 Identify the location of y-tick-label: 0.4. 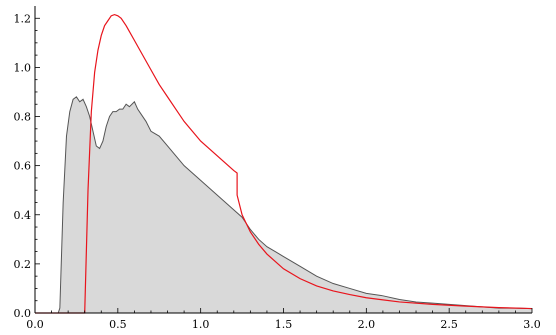
(23, 215).